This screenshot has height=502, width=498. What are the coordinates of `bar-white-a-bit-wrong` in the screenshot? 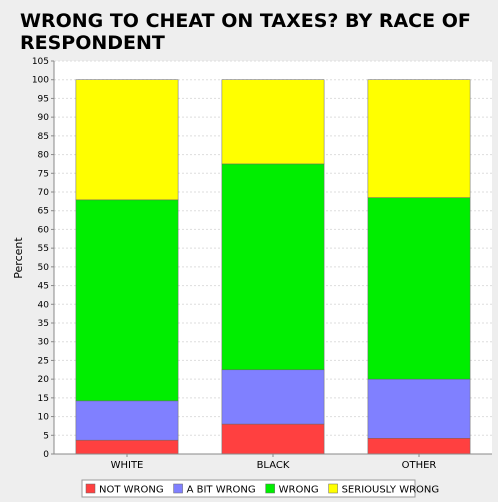 It's located at (127, 420).